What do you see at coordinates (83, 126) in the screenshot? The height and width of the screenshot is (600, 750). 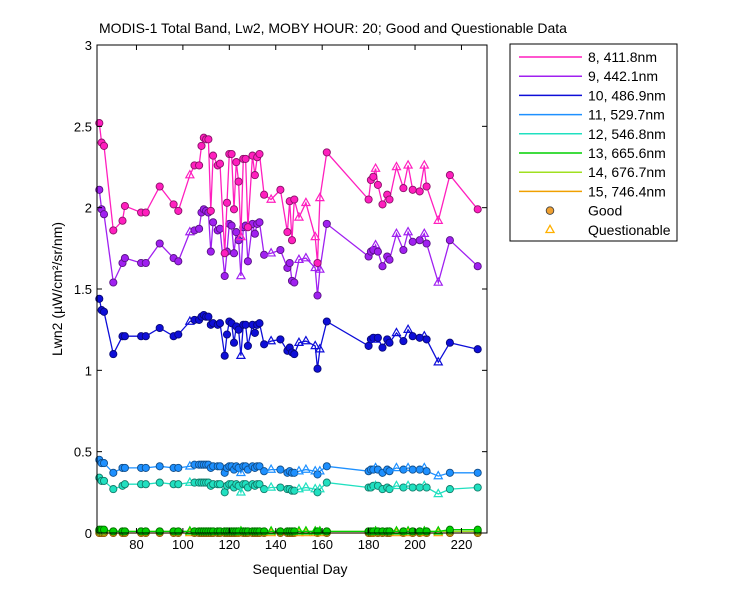 I see `y-tick-label: 2.5` at bounding box center [83, 126].